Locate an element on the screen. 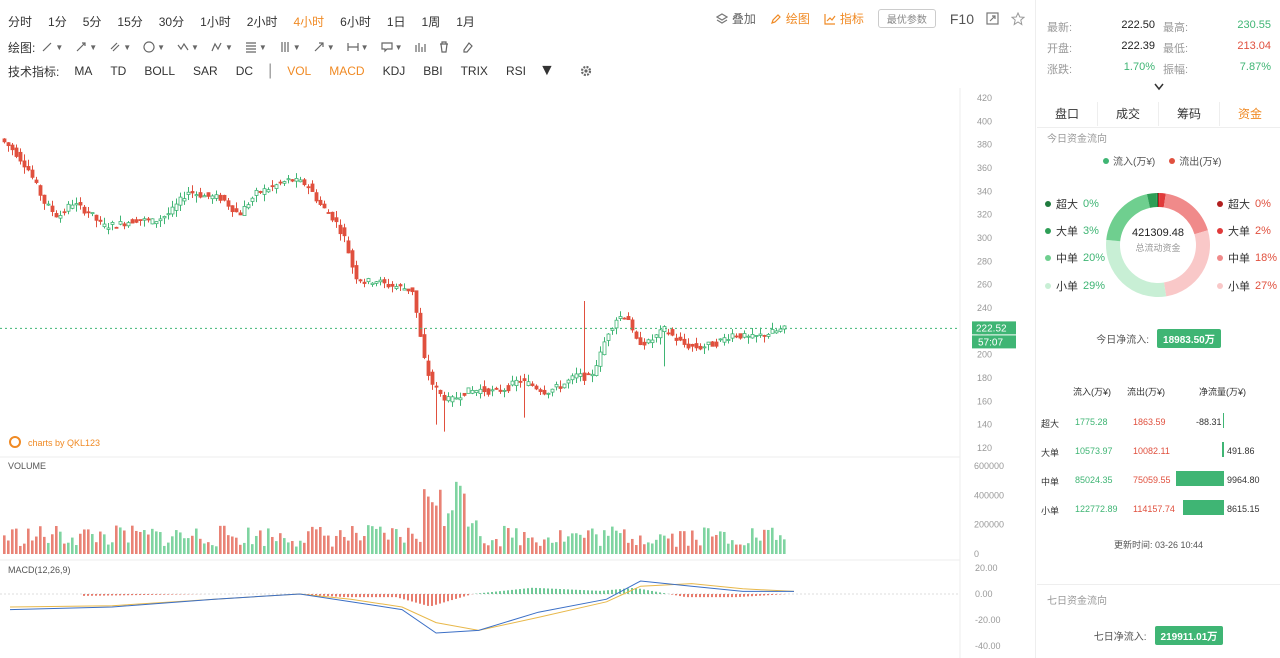 The width and height of the screenshot is (1280, 658). ray-tool-button: ▼ is located at coordinates (86, 47).